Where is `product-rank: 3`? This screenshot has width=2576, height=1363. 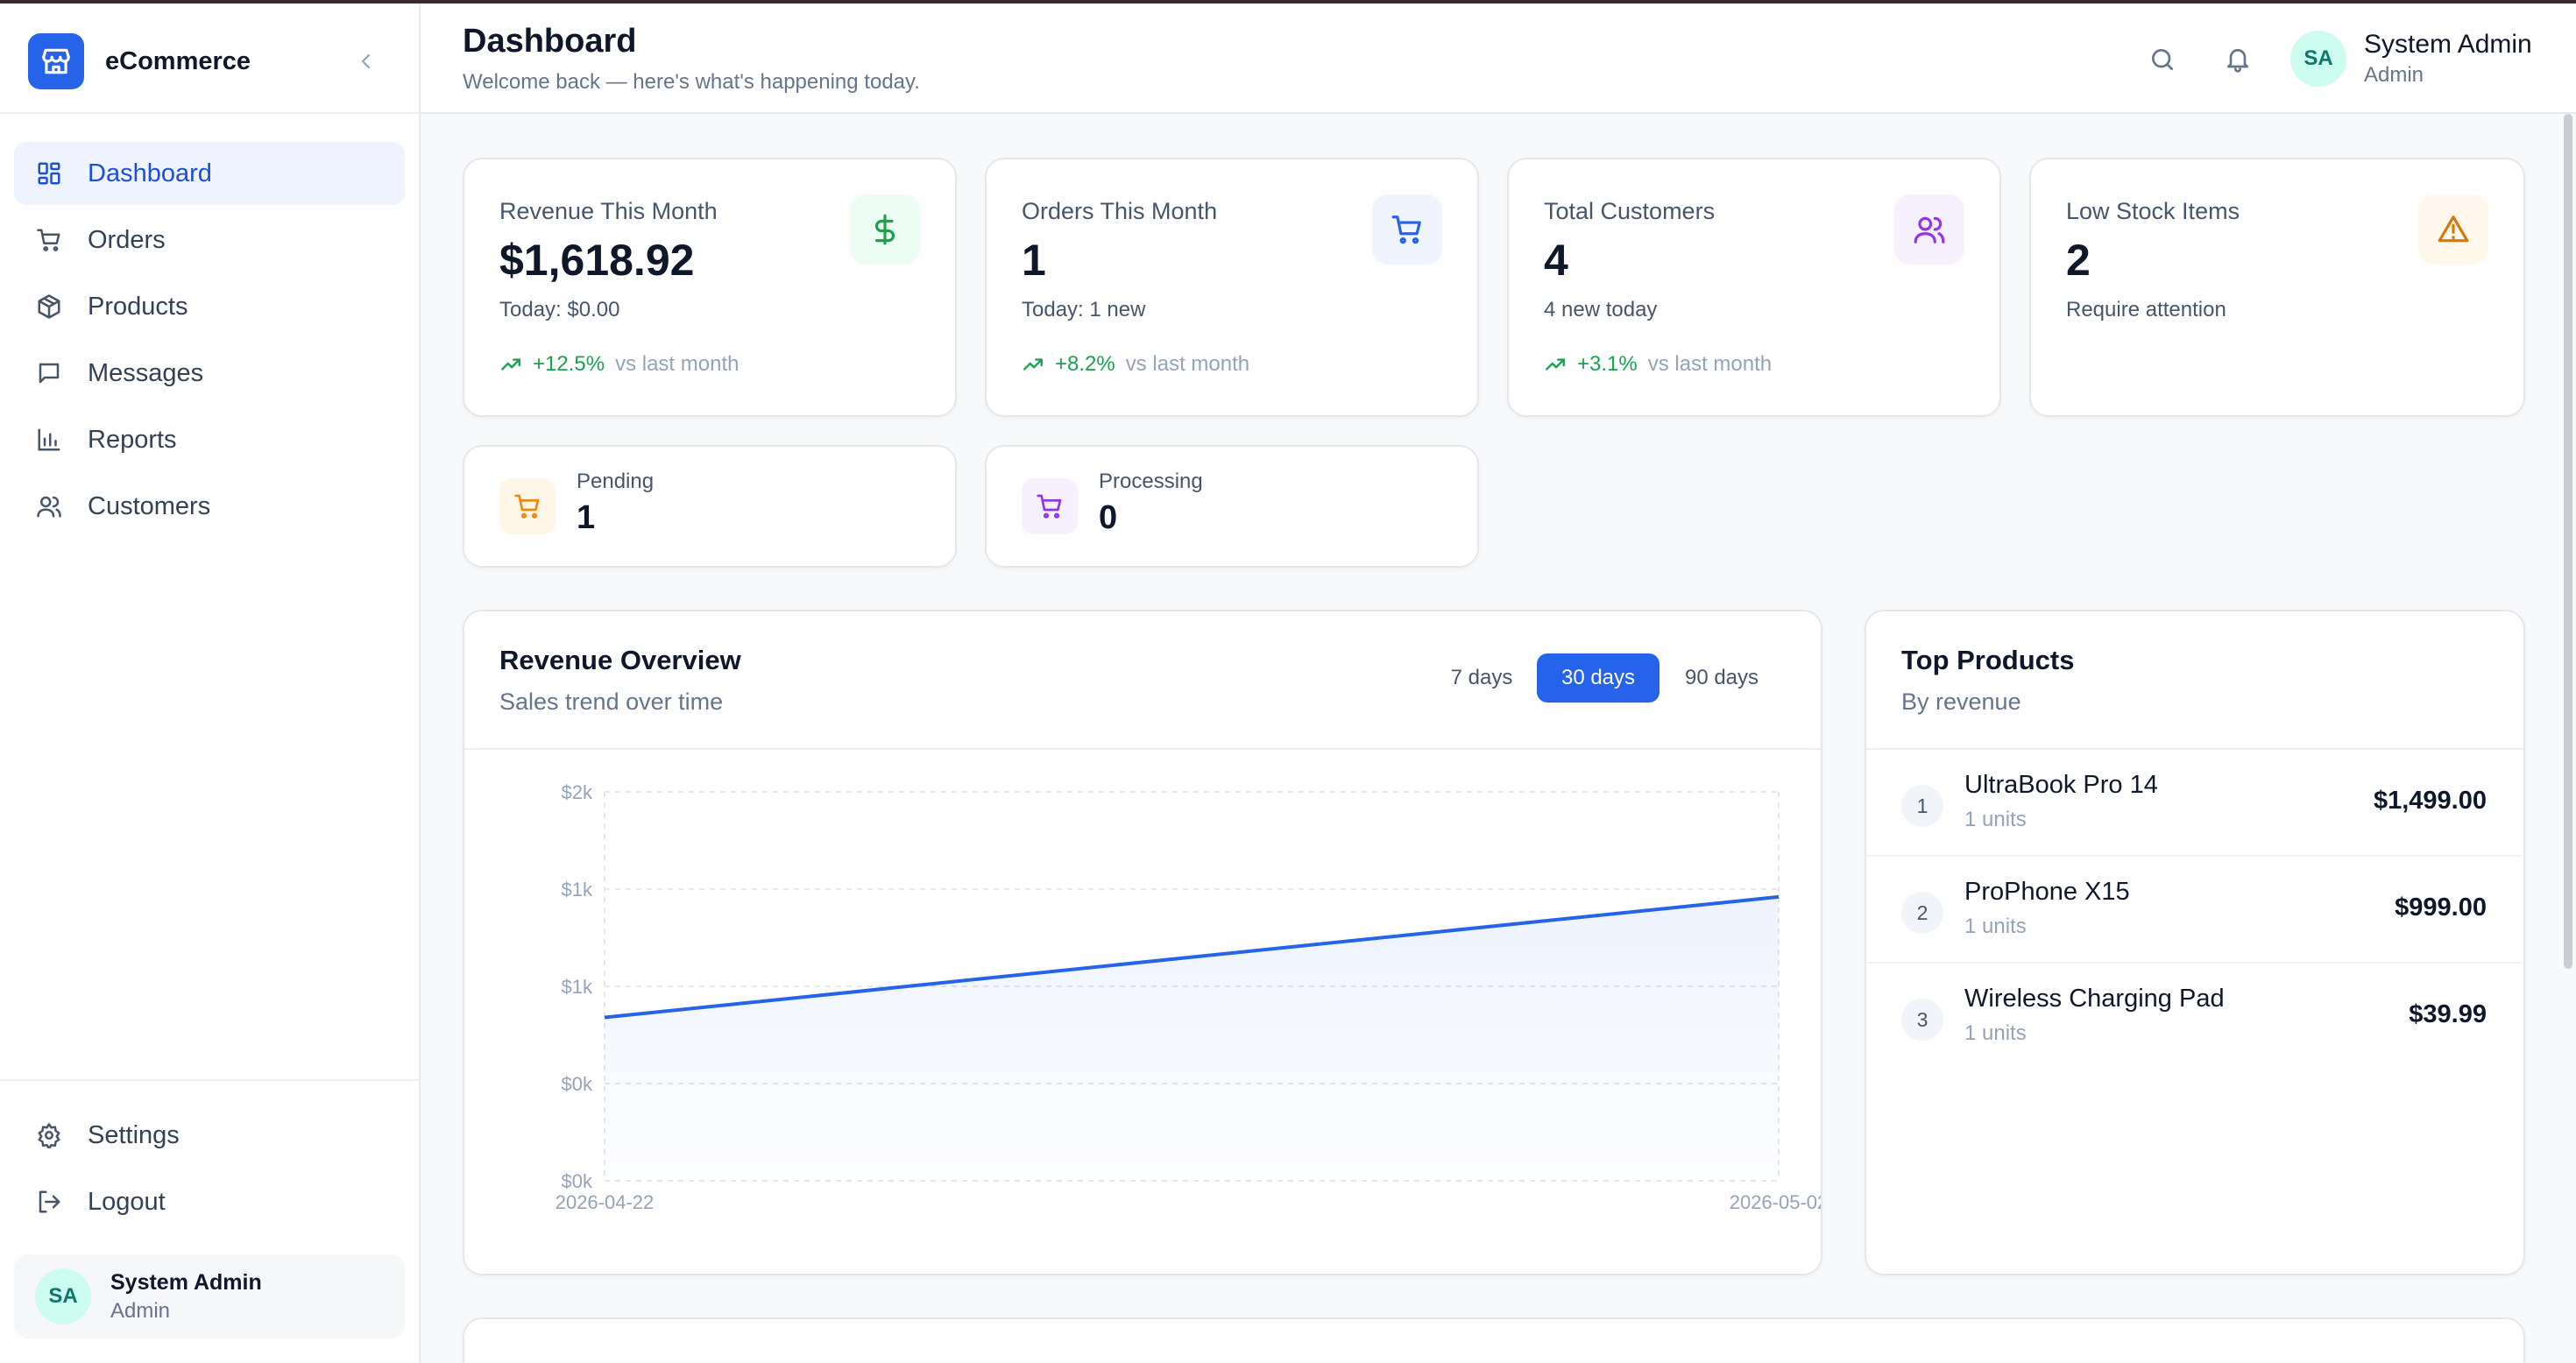
product-rank: 3 is located at coordinates (1922, 1020).